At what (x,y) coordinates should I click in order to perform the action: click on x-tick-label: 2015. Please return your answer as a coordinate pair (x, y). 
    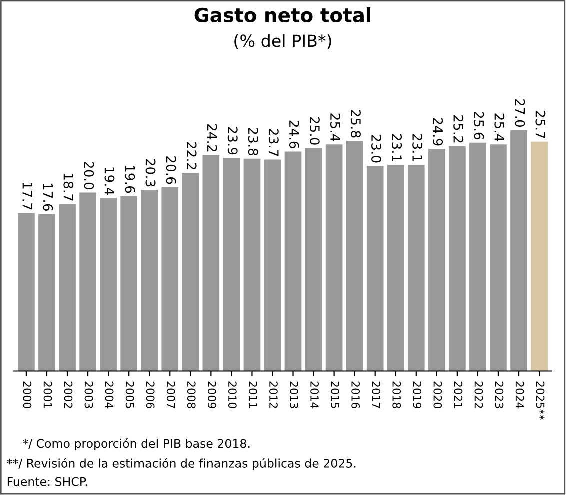
    Looking at the image, I should click on (335, 395).